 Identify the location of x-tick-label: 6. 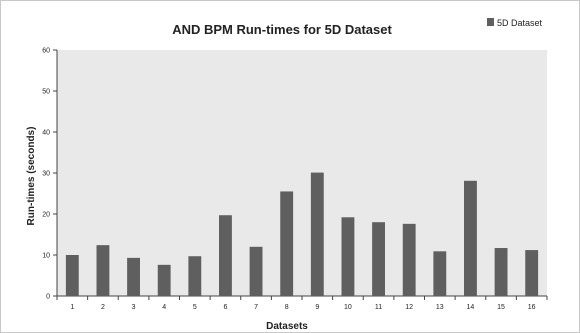
(225, 307).